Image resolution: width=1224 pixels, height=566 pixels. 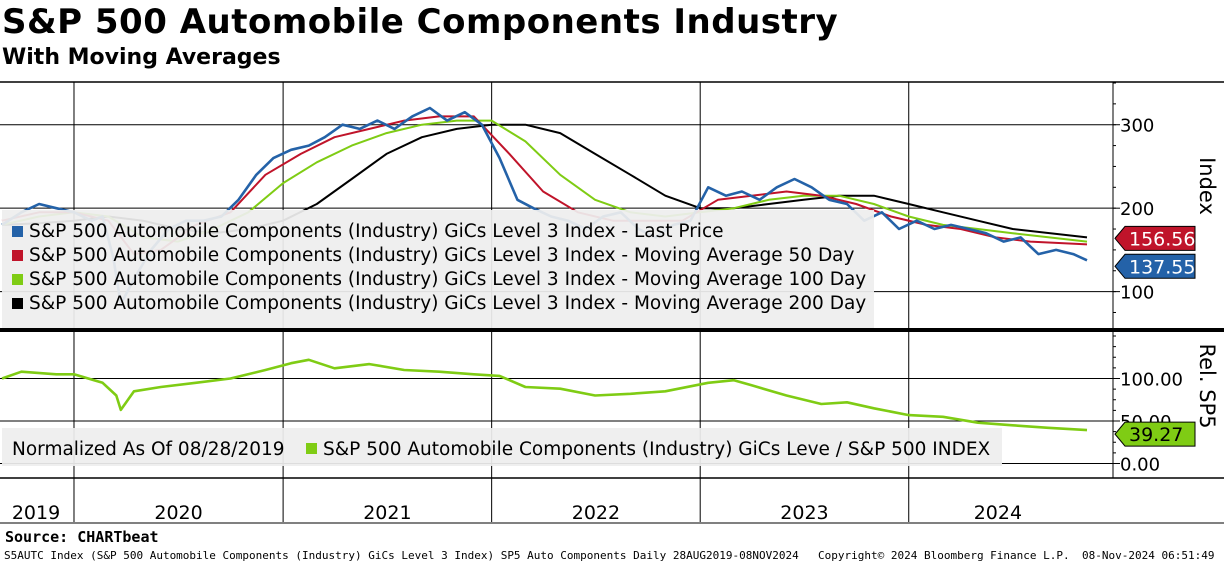 I want to click on x-tick-label: 2020, so click(x=178, y=513).